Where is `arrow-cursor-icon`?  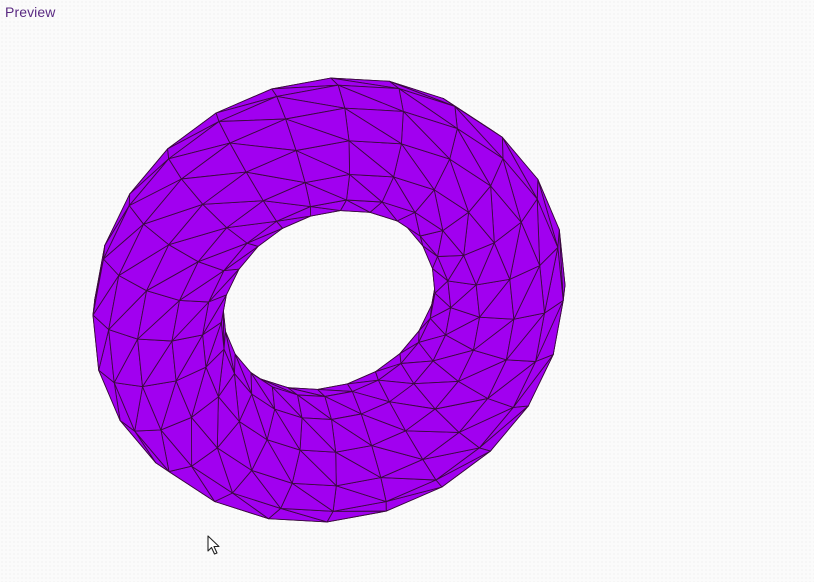
arrow-cursor-icon is located at coordinates (213, 545).